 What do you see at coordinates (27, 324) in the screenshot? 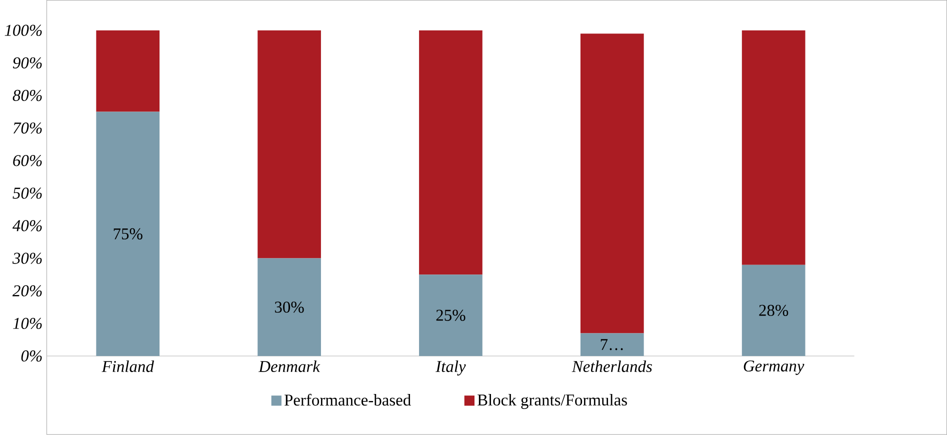
I see `y-tick-label: 10%` at bounding box center [27, 324].